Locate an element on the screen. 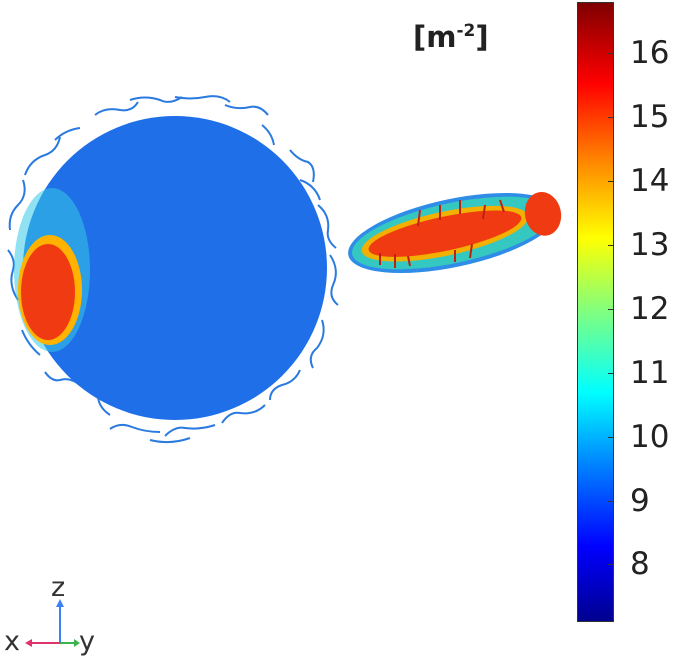  colorbar-tick-label: 14 is located at coordinates (650, 180).